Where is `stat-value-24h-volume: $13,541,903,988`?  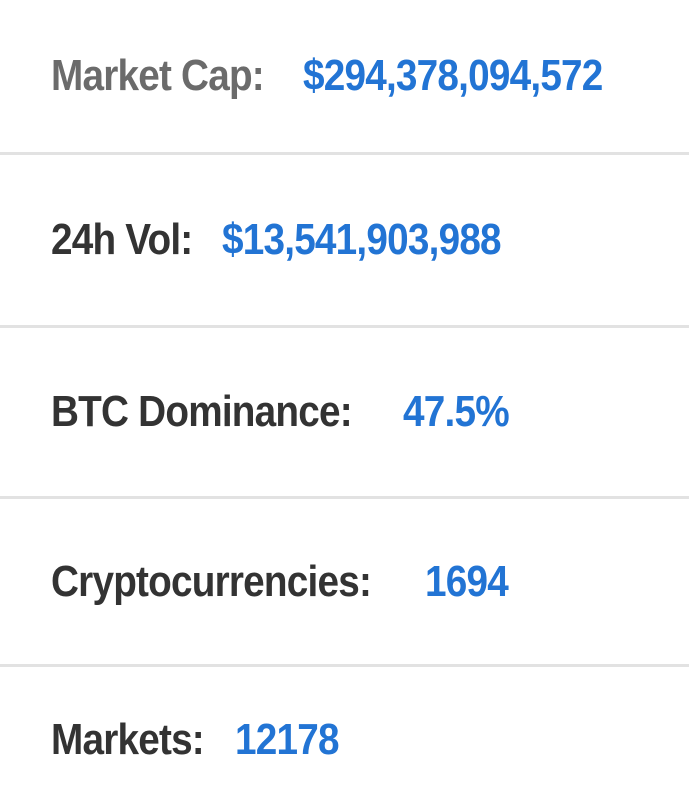
stat-value-24h-volume: $13,541,903,988 is located at coordinates (361, 239).